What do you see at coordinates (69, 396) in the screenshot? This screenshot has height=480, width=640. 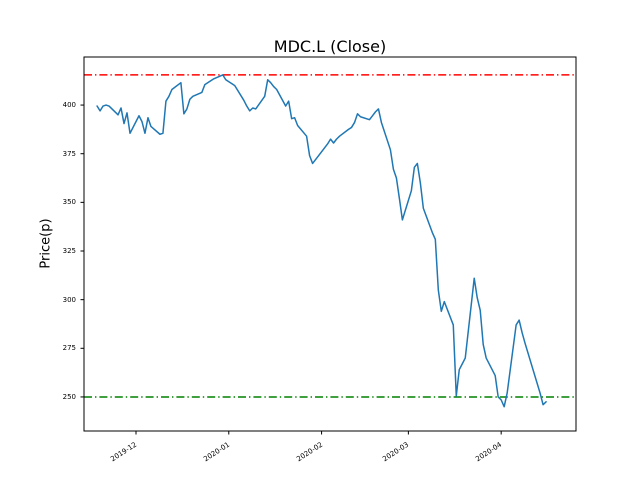 I see `y-tick-label-250: 250` at bounding box center [69, 396].